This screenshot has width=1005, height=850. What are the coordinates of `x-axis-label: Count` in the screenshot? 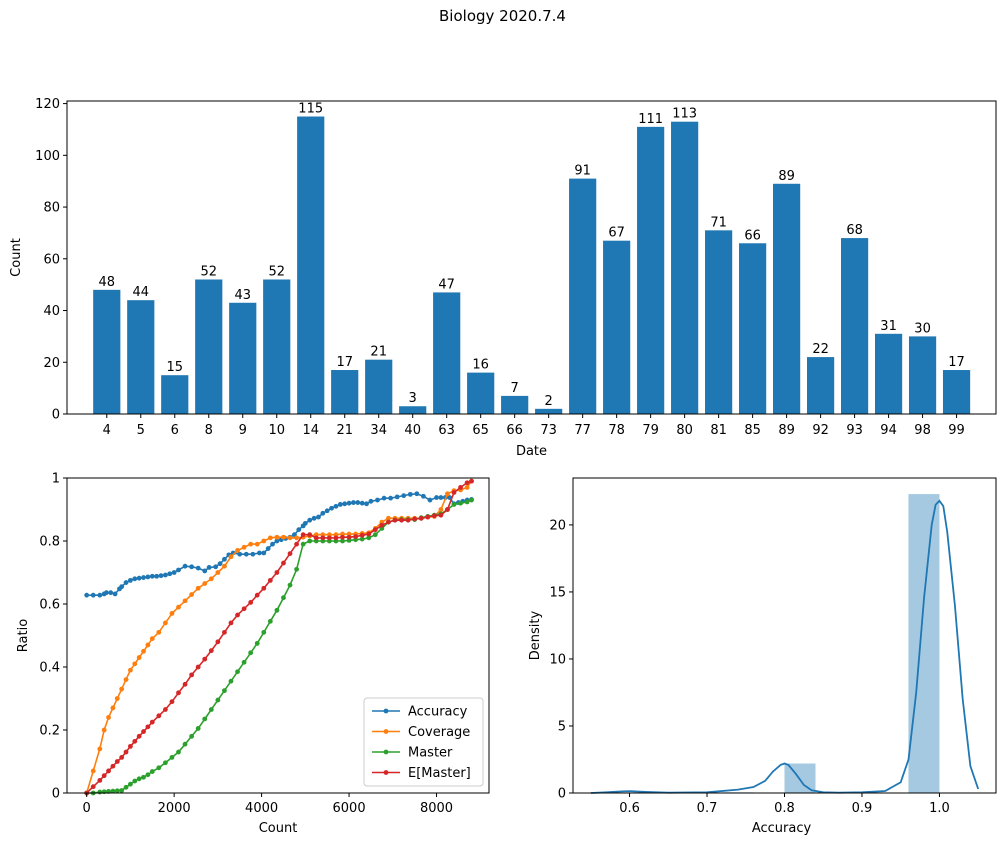 It's located at (278, 828).